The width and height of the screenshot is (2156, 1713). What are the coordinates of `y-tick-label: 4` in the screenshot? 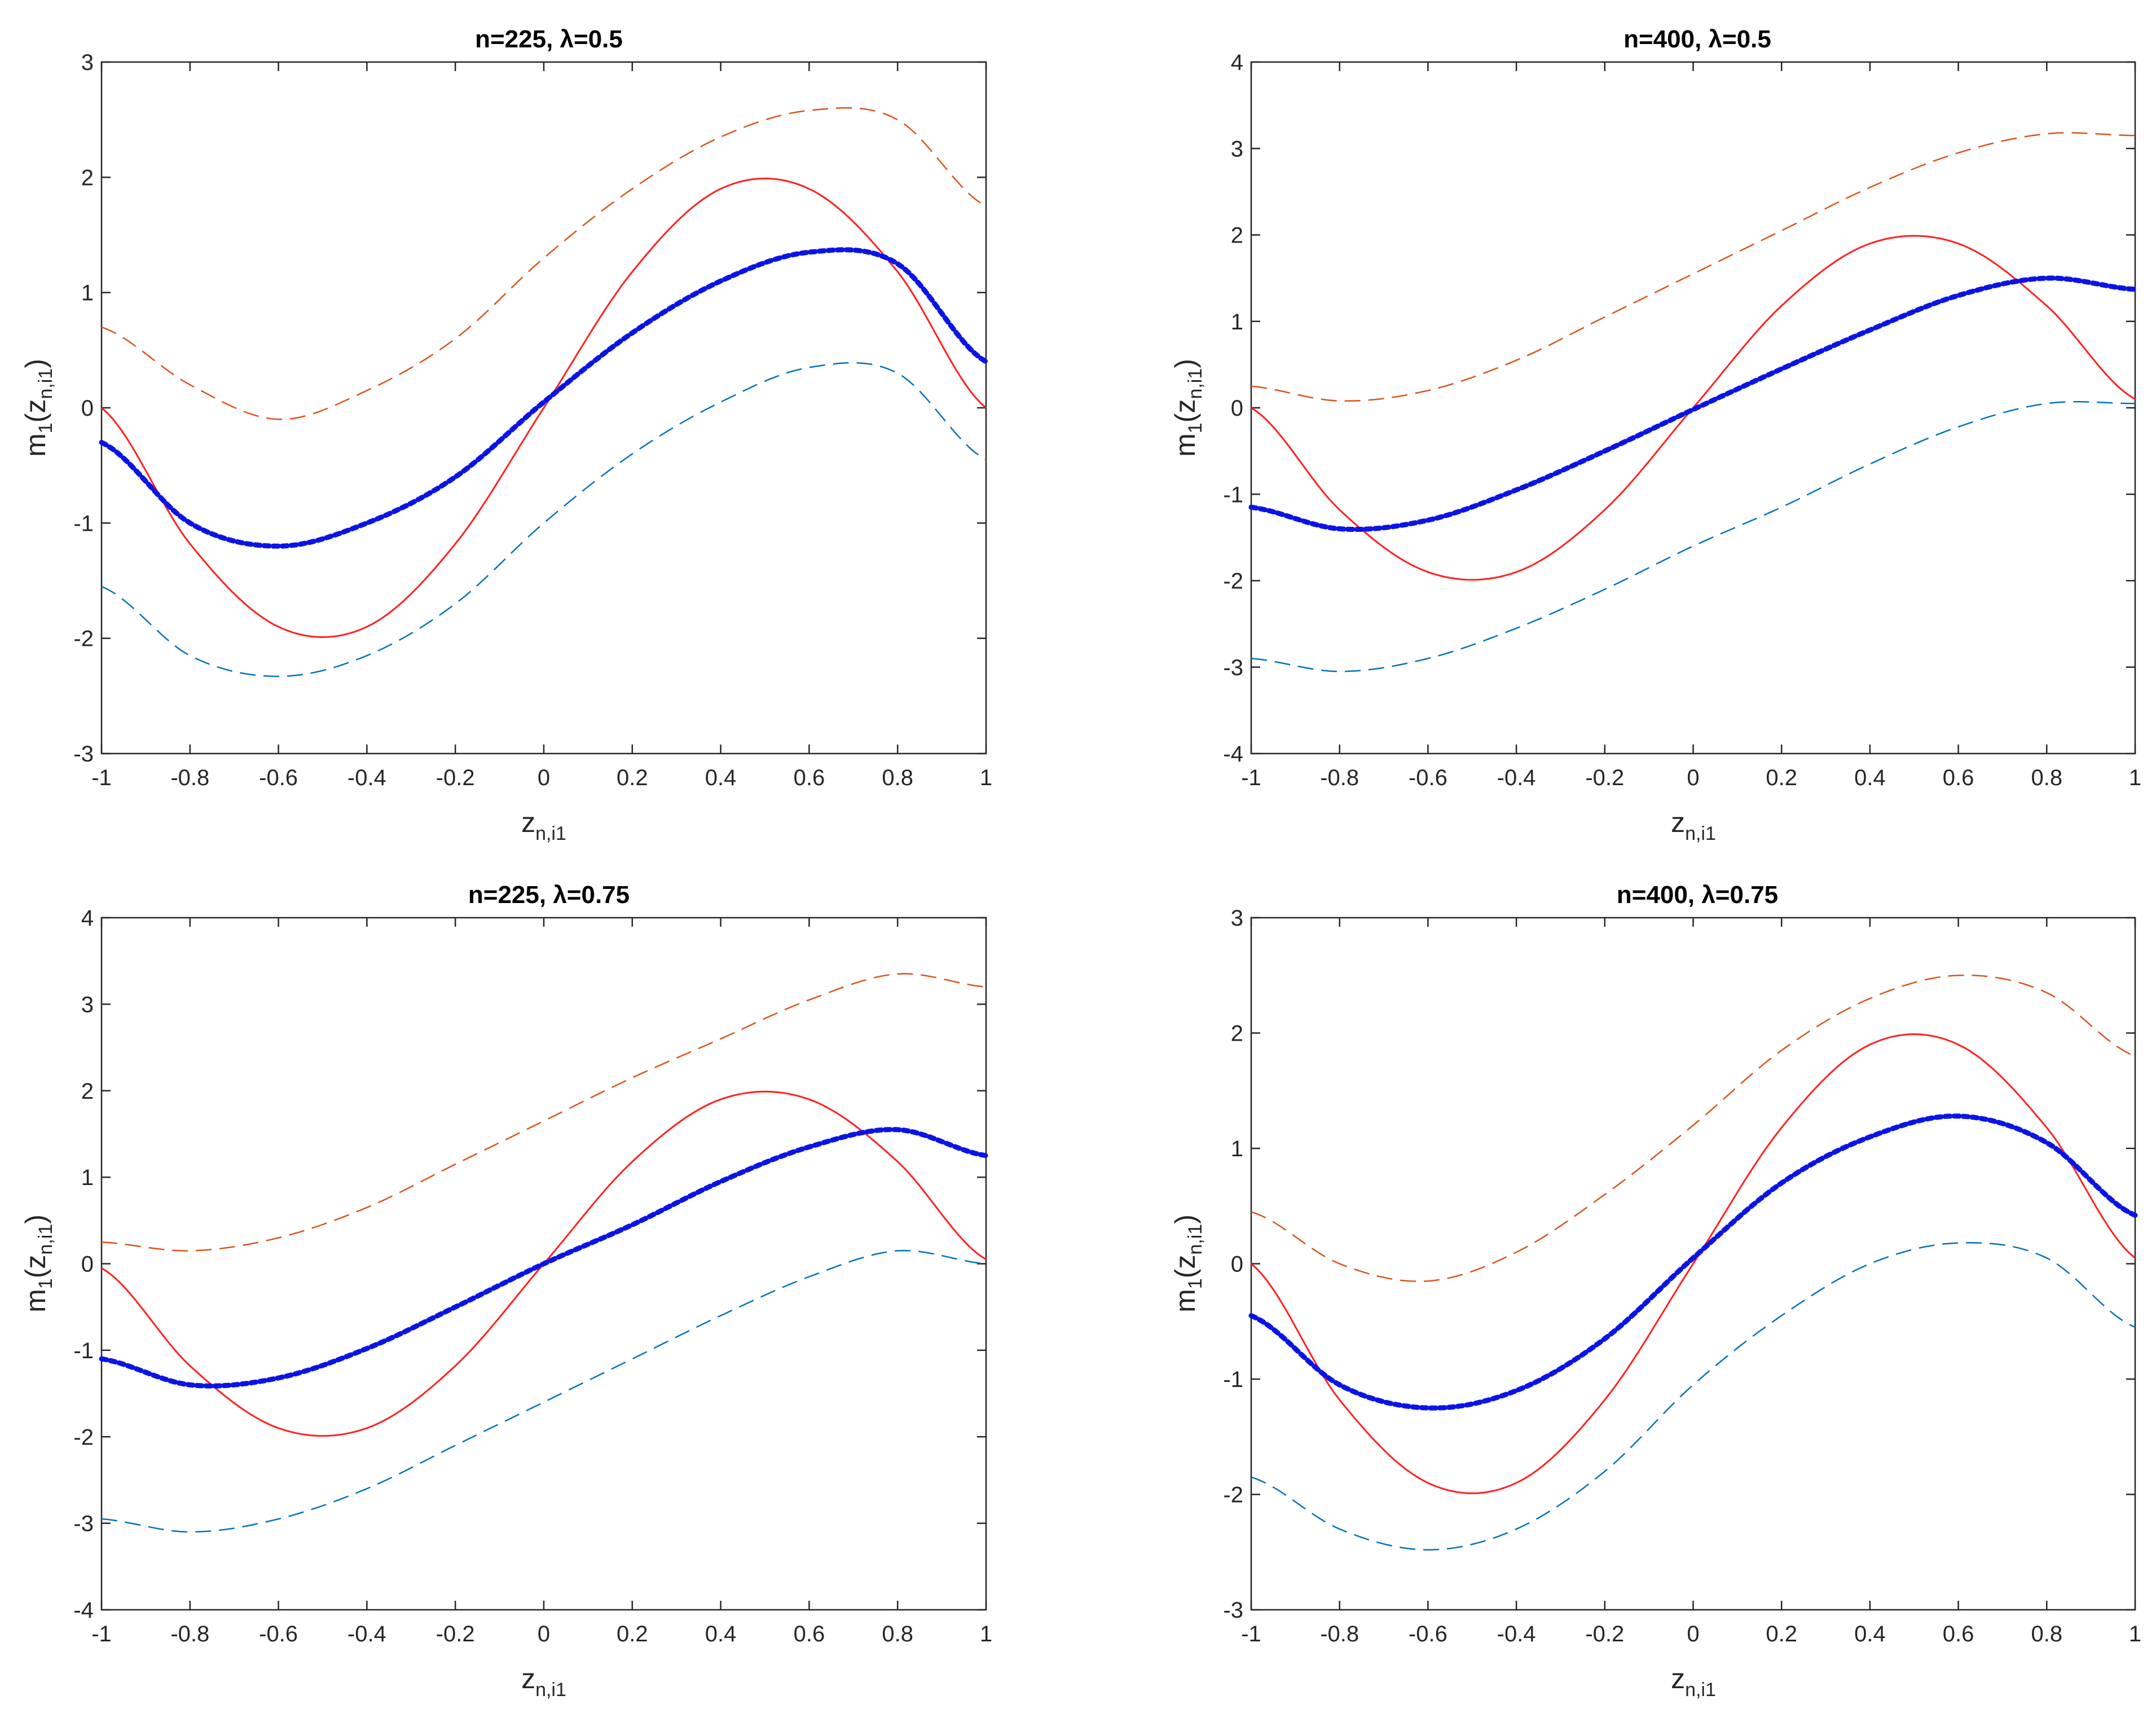 It's located at (87, 918).